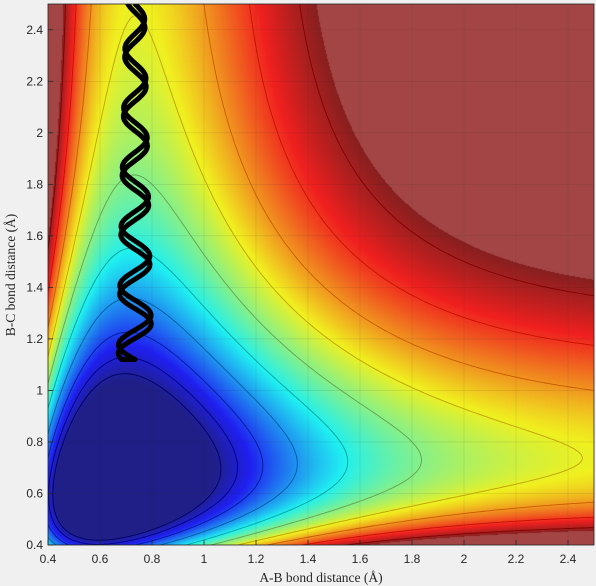  What do you see at coordinates (34, 442) in the screenshot?
I see `y-tick-label: 0.8` at bounding box center [34, 442].